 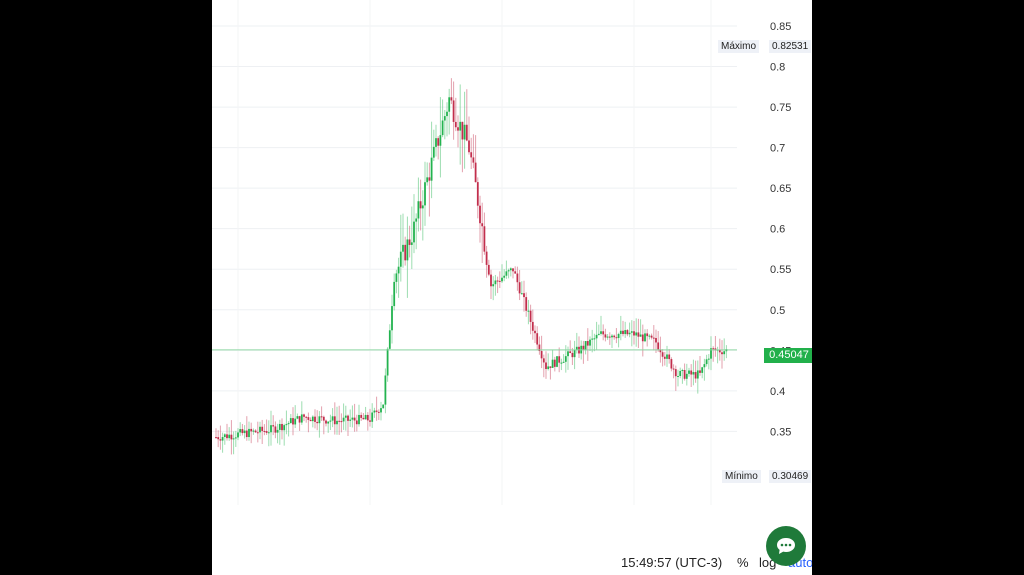 What do you see at coordinates (743, 562) in the screenshot?
I see `percent-toggle: %` at bounding box center [743, 562].